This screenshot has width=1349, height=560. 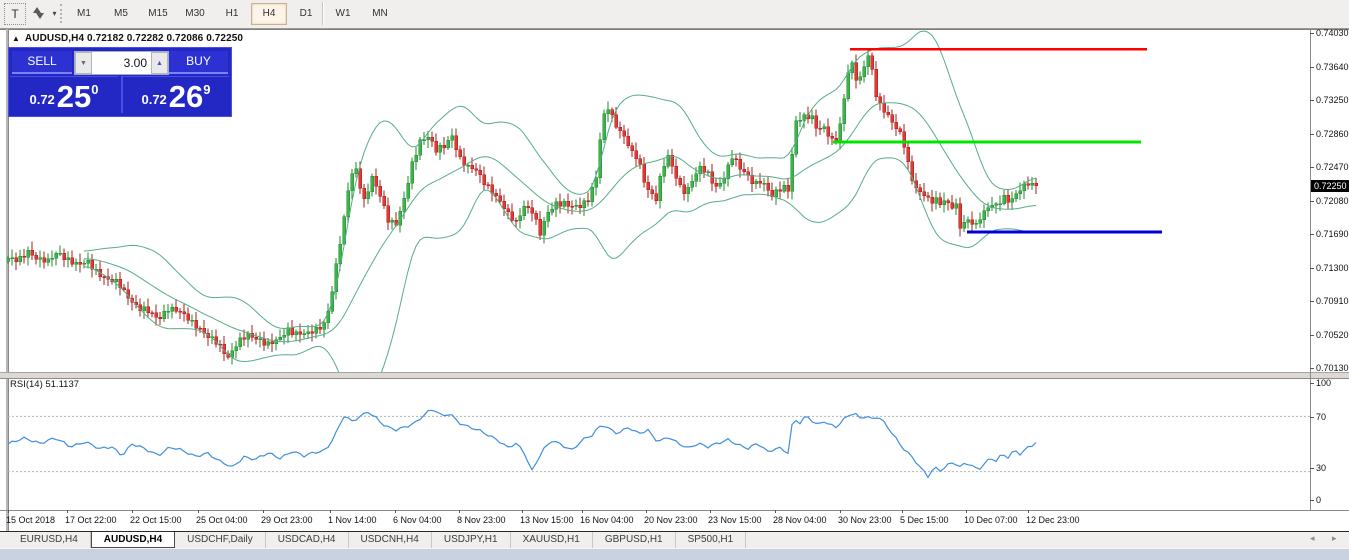 What do you see at coordinates (207, 89) in the screenshot?
I see `buy-price-sup: 9` at bounding box center [207, 89].